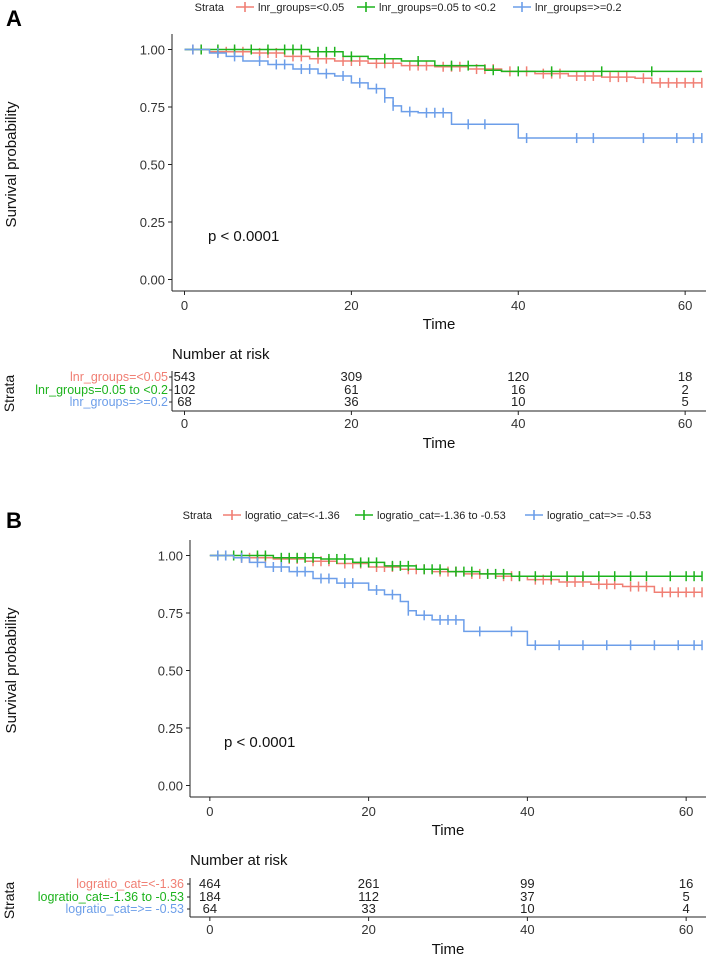 This screenshot has height=956, width=709. What do you see at coordinates (210, 883) in the screenshot?
I see `risk-count: 464` at bounding box center [210, 883].